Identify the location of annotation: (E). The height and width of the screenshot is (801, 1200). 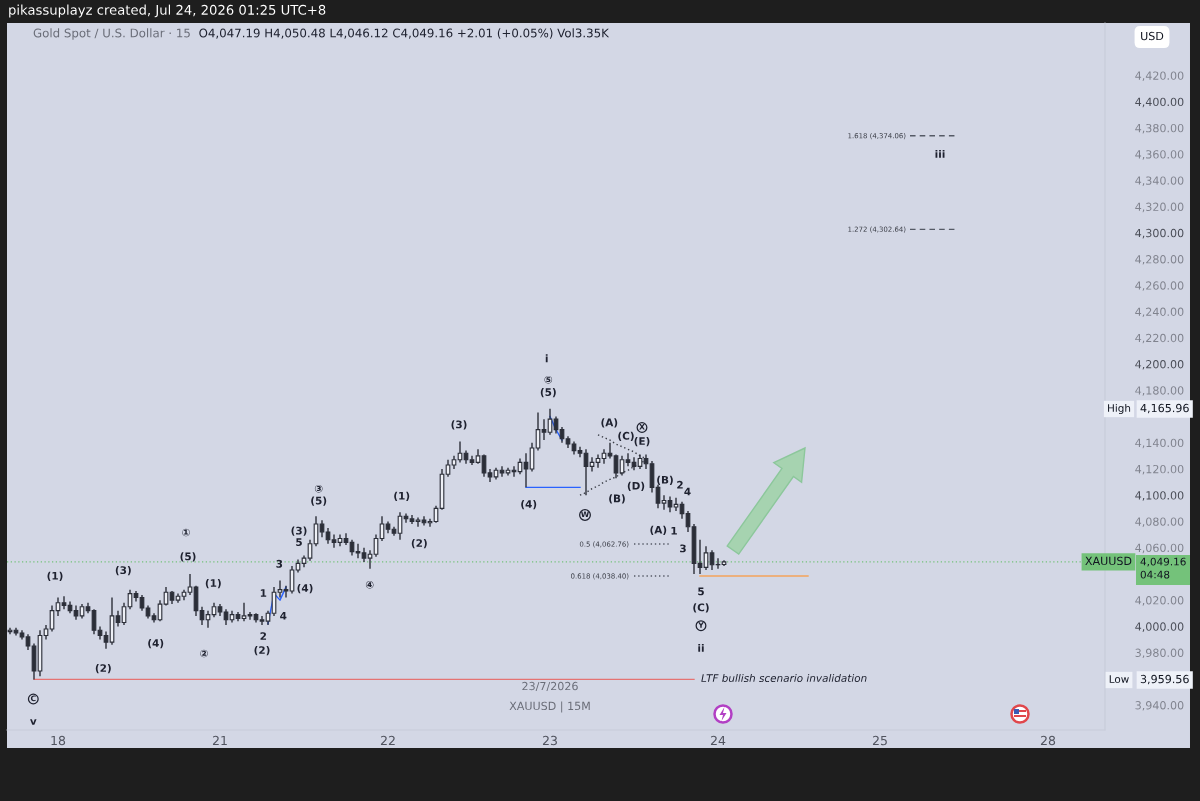
(642, 441).